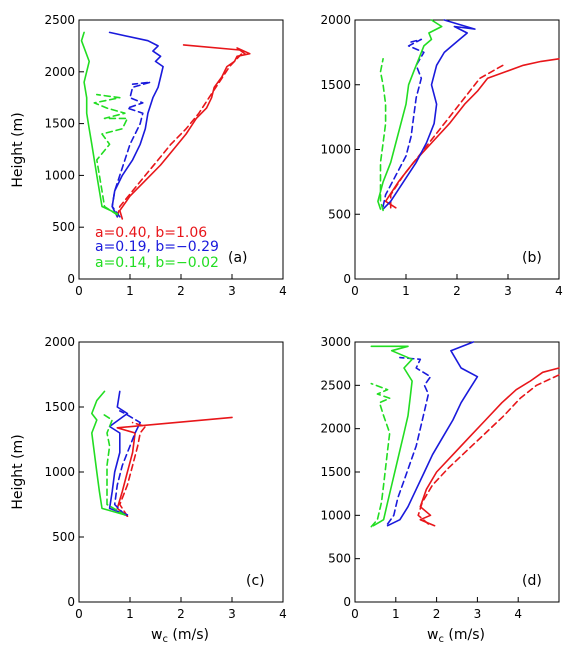  Describe the element at coordinates (157, 247) in the screenshot. I see `annotation-blue: a=0.19, b=−0.29` at that location.